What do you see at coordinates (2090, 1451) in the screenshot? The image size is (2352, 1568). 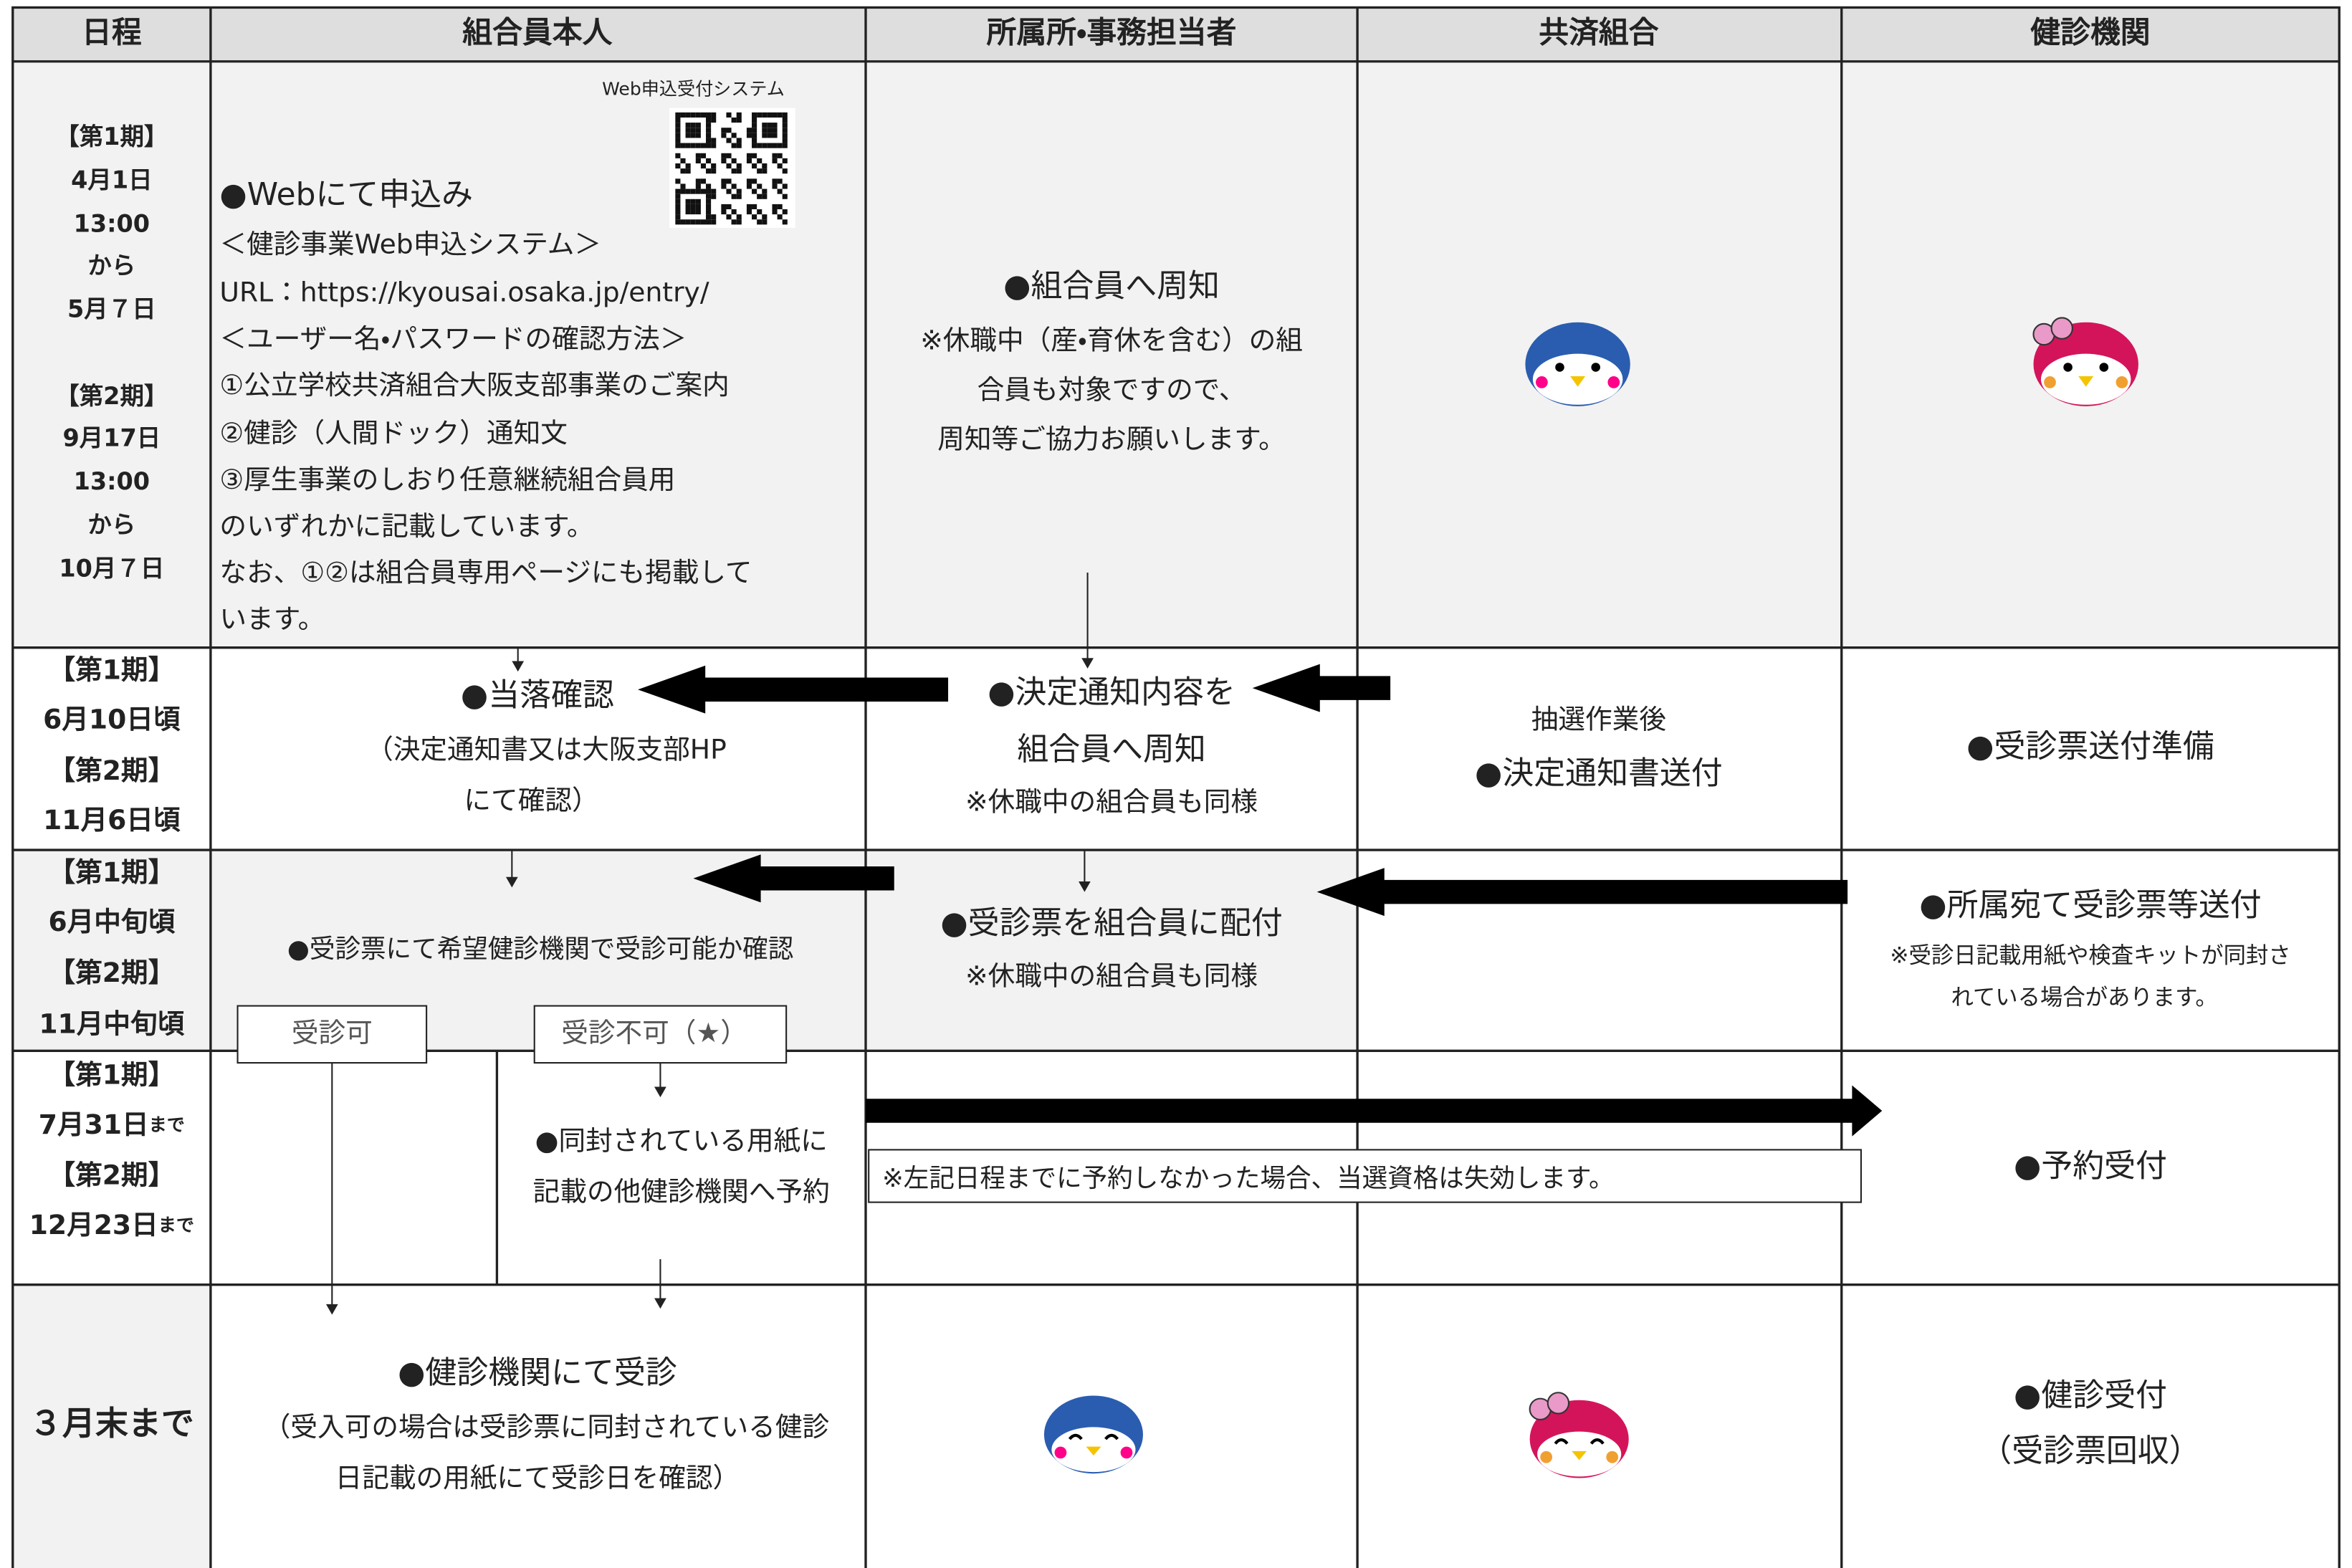 I see `cell-text: （受診票回収）` at bounding box center [2090, 1451].